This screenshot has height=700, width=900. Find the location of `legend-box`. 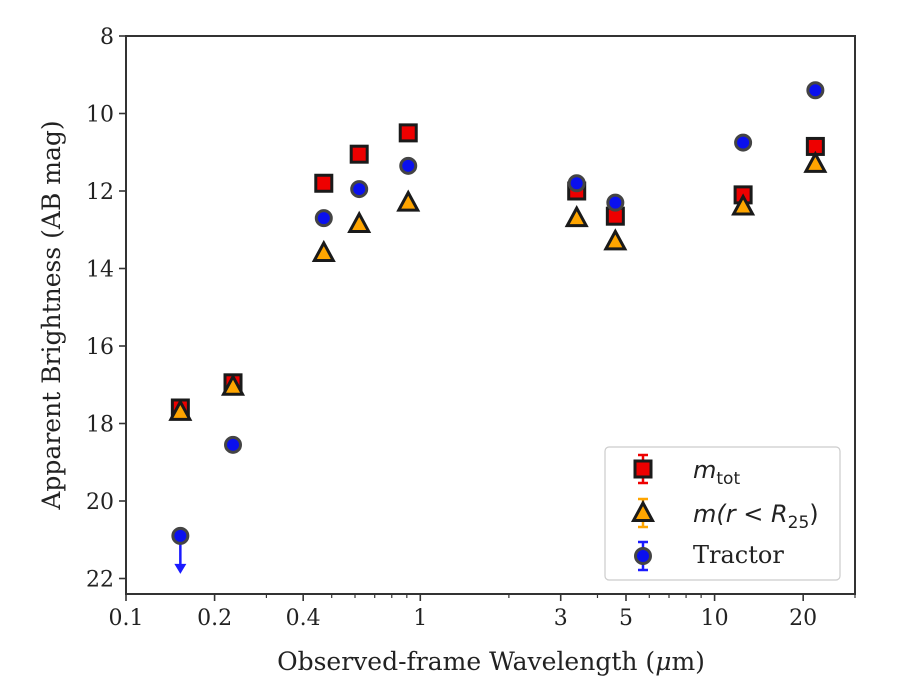

legend-box is located at coordinates (722, 513).